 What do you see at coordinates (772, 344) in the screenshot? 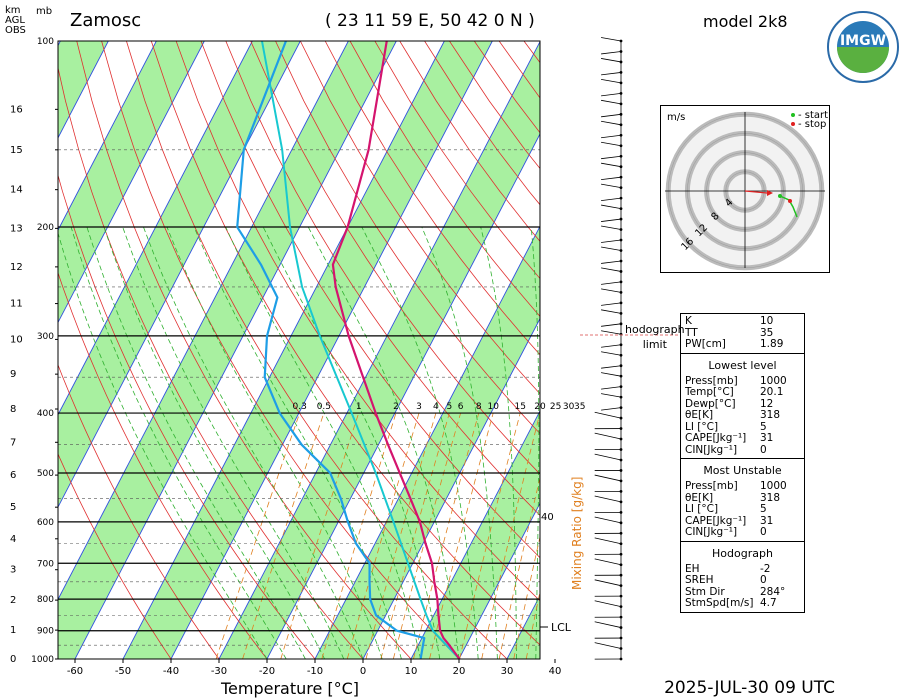
I see `param-value: 1.89` at bounding box center [772, 344].